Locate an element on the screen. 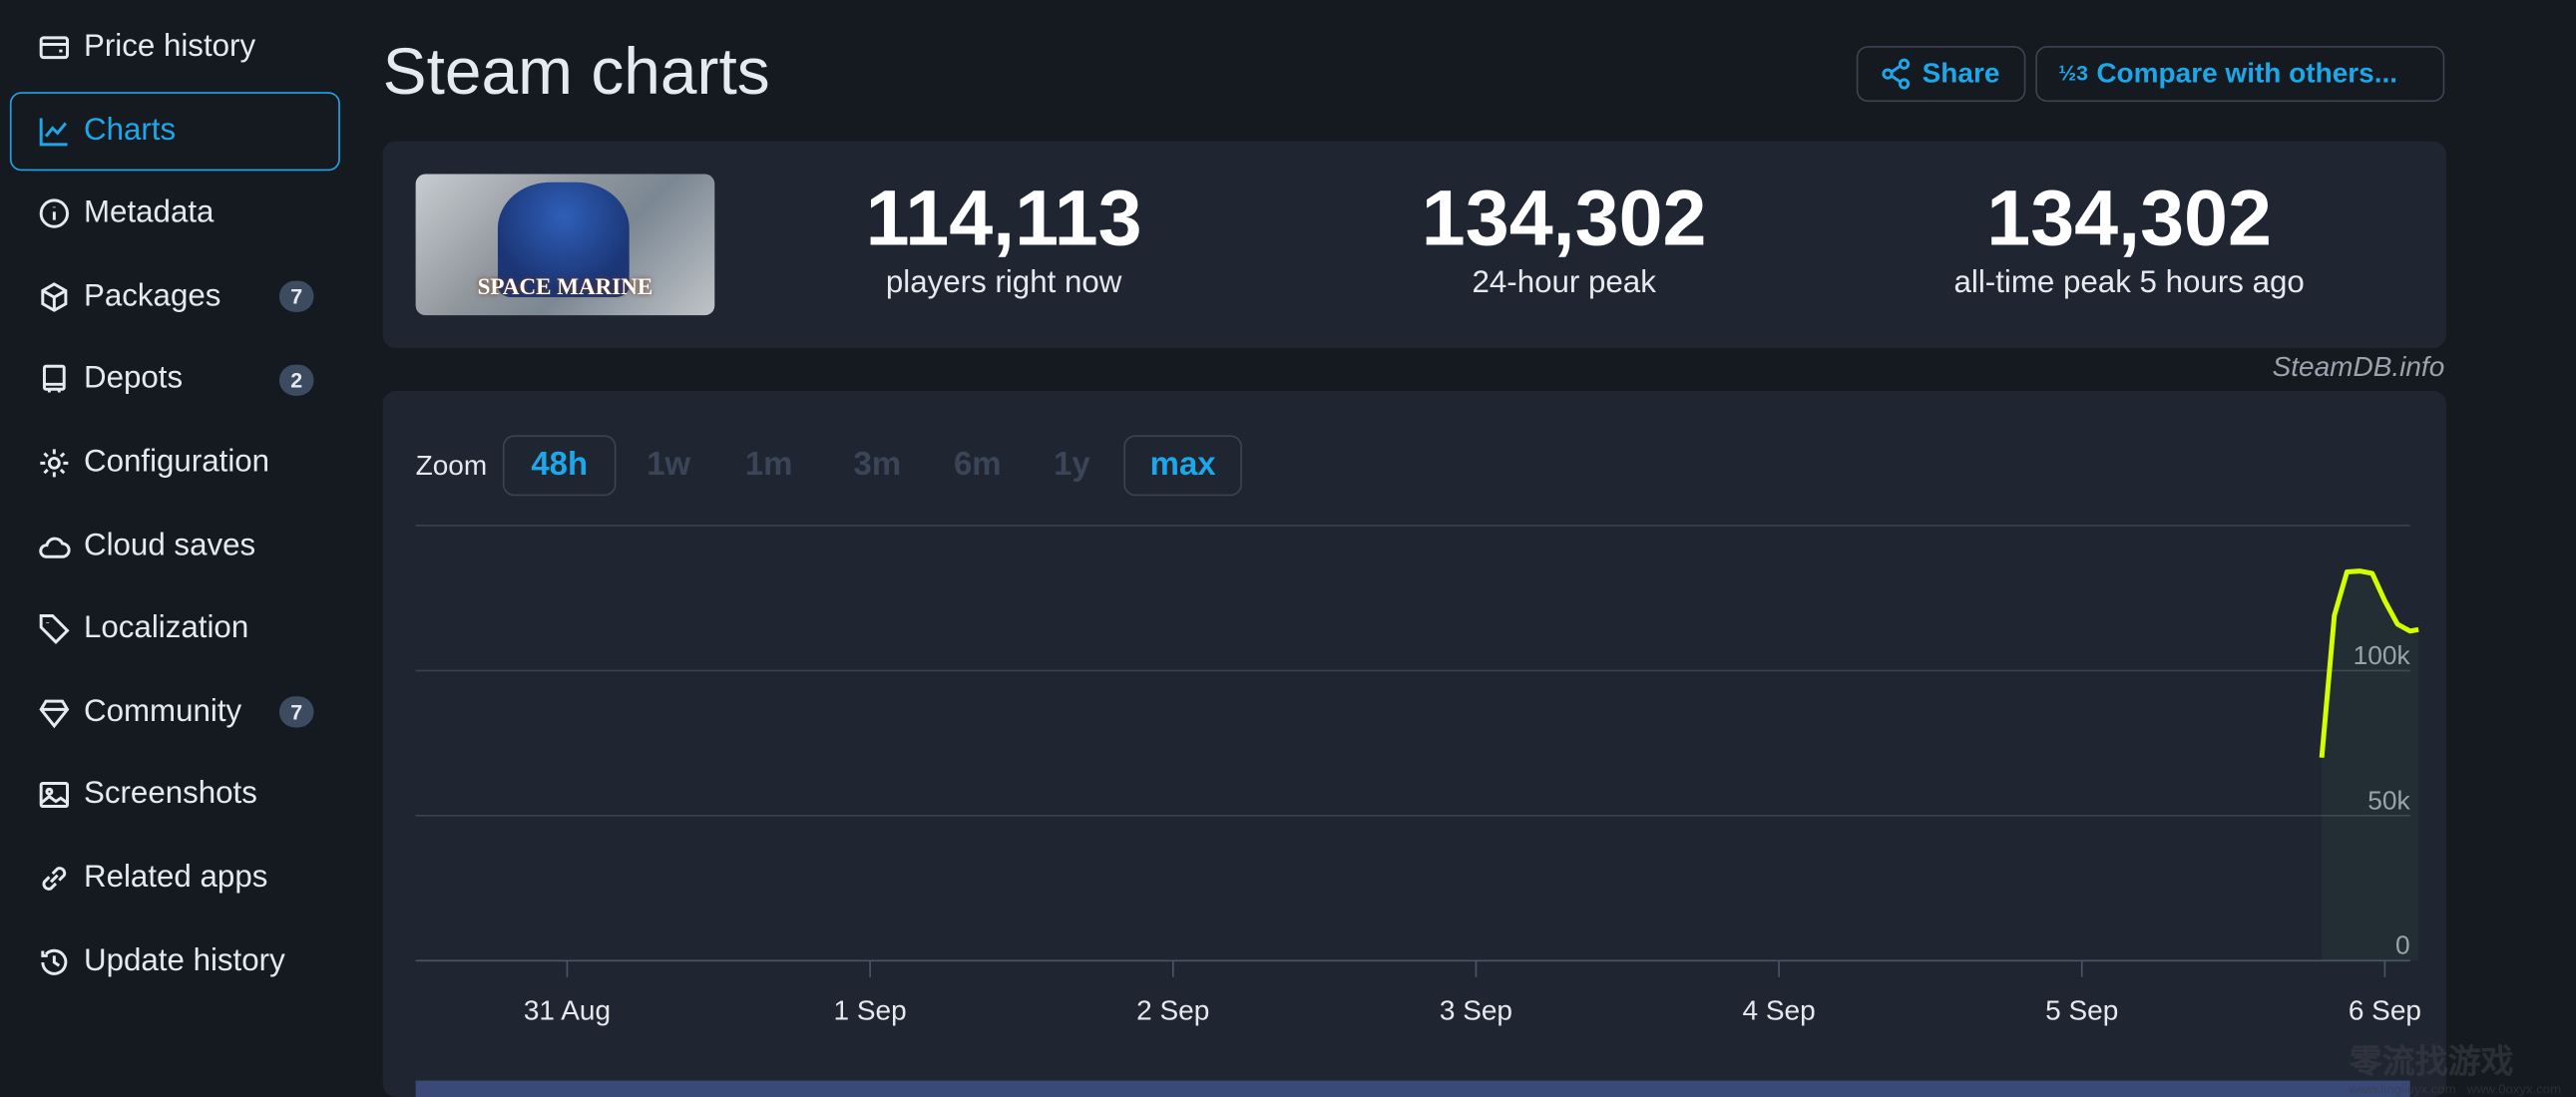 The image size is (2576, 1097). sidebar-item-label: Related apps is located at coordinates (175, 879).